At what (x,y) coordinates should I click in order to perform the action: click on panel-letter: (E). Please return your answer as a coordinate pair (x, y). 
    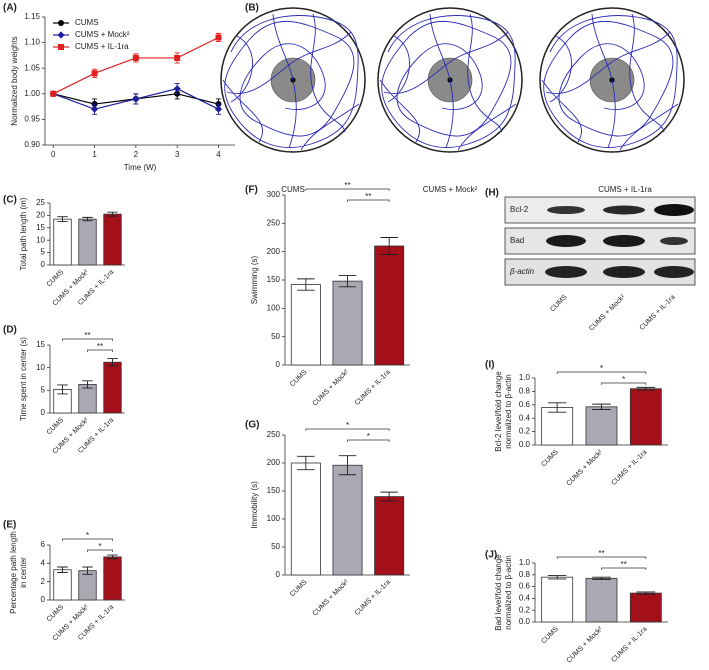
    Looking at the image, I should click on (9, 525).